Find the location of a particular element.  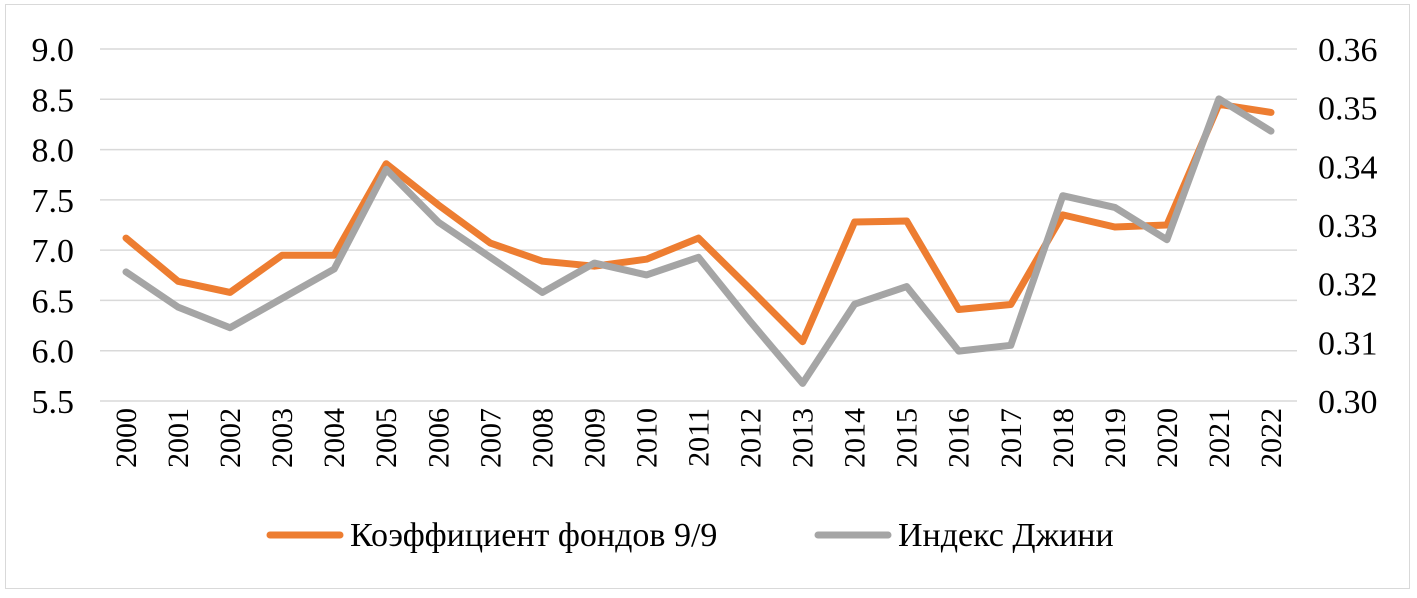

left-tick-label: 5.5 is located at coordinates (53, 402).